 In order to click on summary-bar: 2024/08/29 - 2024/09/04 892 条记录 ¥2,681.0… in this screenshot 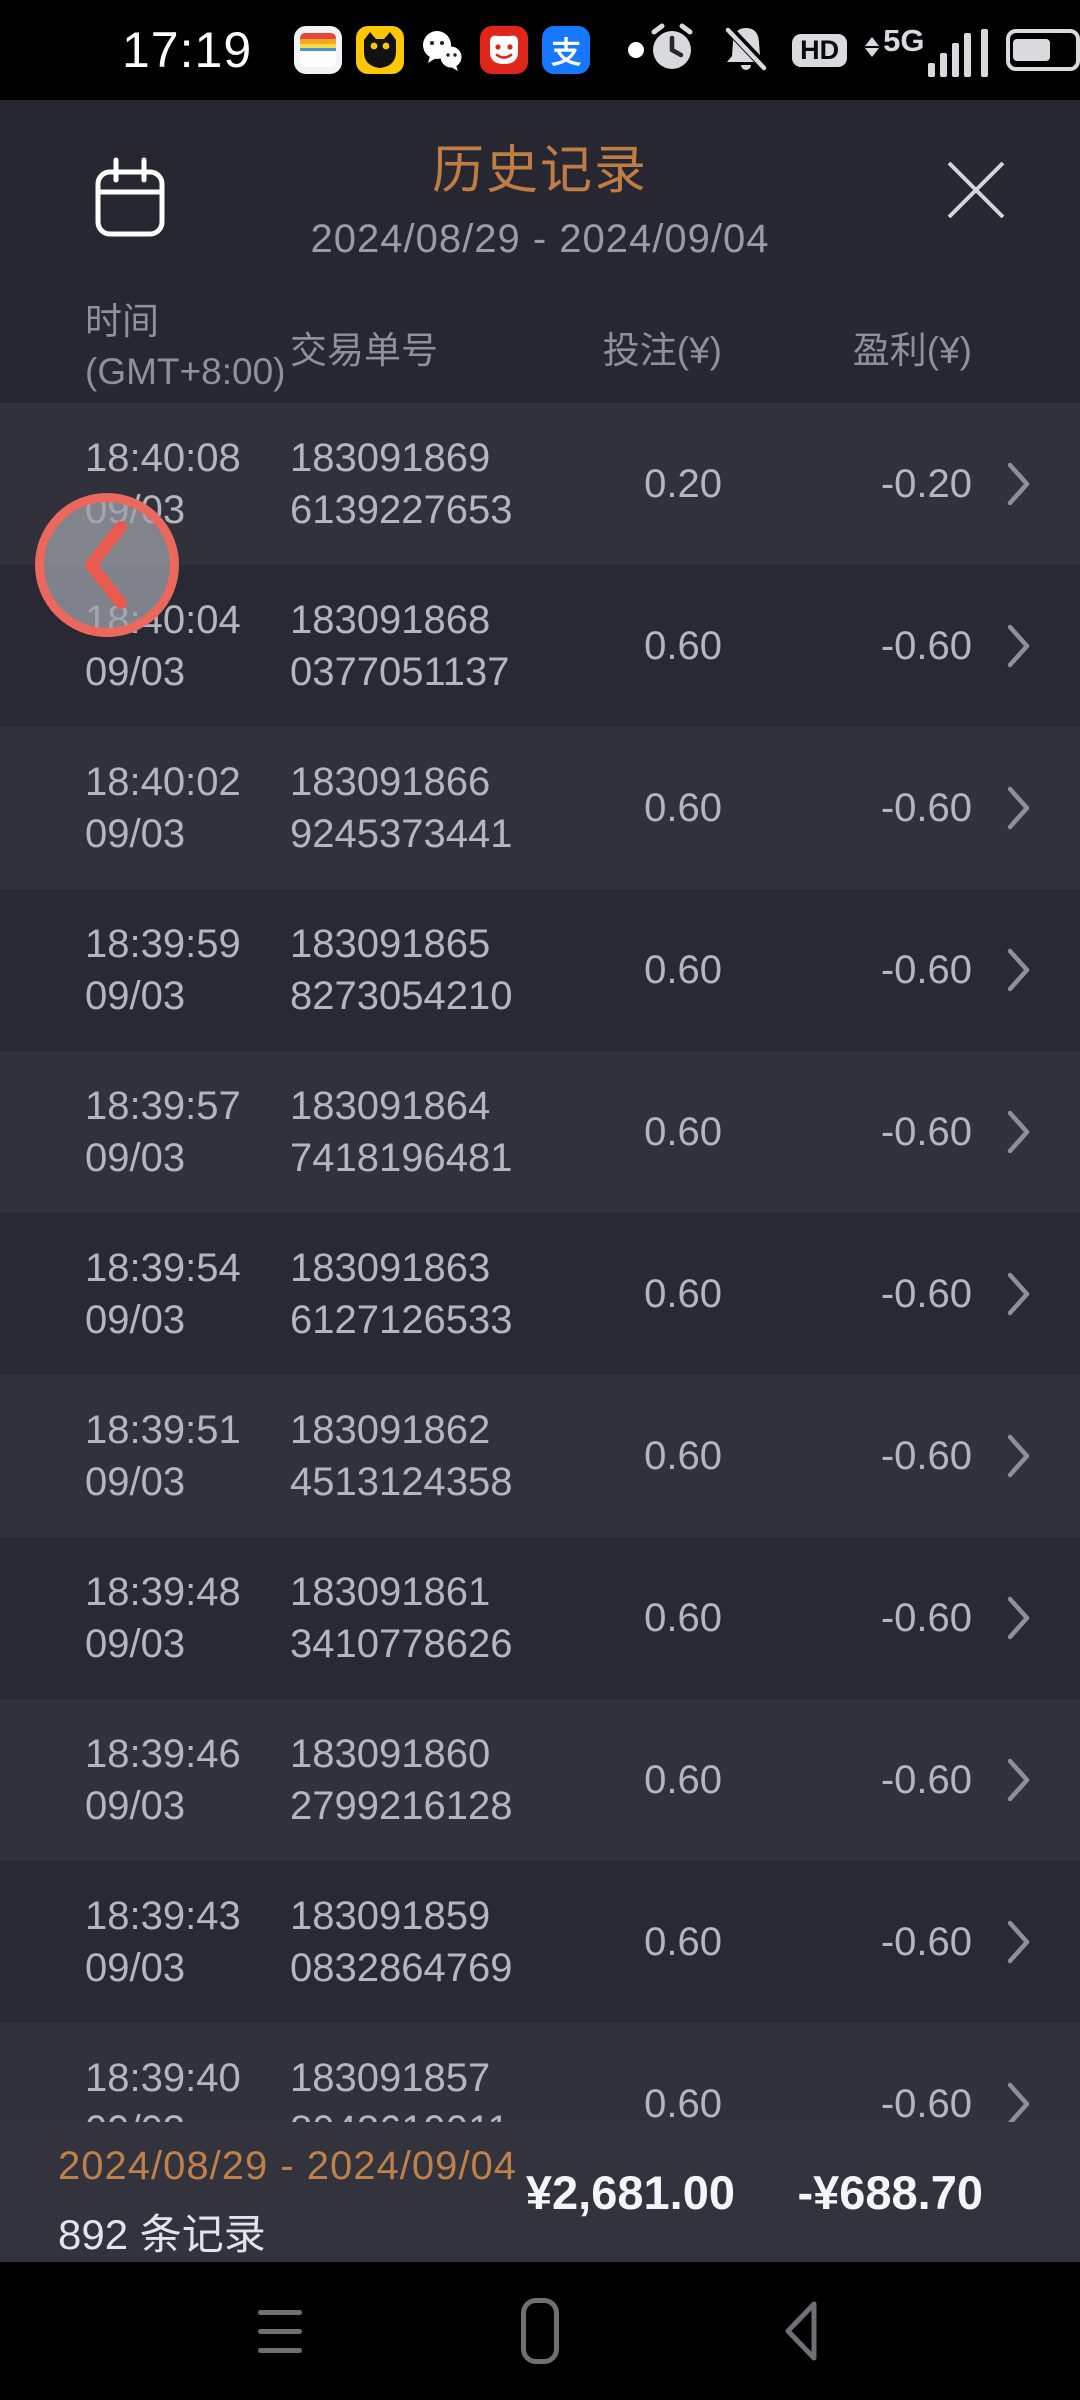, I will do `click(540, 2192)`.